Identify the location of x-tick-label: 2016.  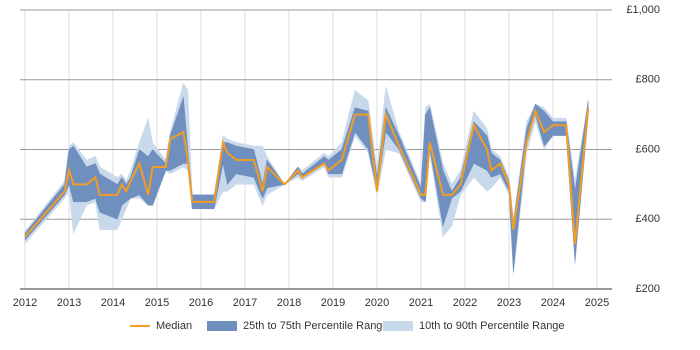
(201, 303).